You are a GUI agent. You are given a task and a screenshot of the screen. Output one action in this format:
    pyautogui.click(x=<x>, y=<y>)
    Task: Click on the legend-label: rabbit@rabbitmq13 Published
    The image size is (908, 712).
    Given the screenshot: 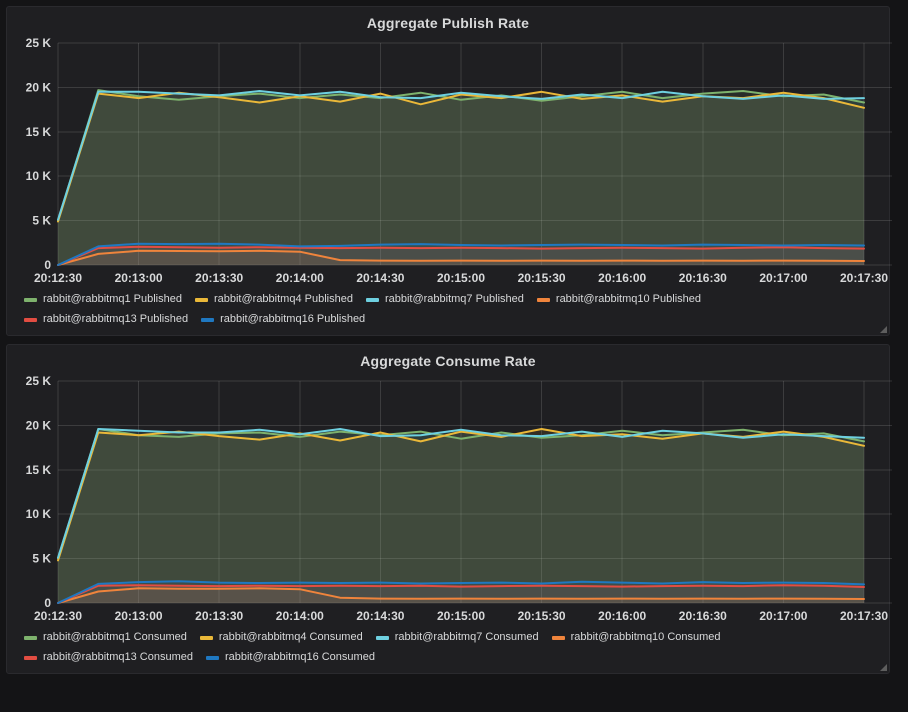 What is the action you would take?
    pyautogui.click(x=116, y=319)
    